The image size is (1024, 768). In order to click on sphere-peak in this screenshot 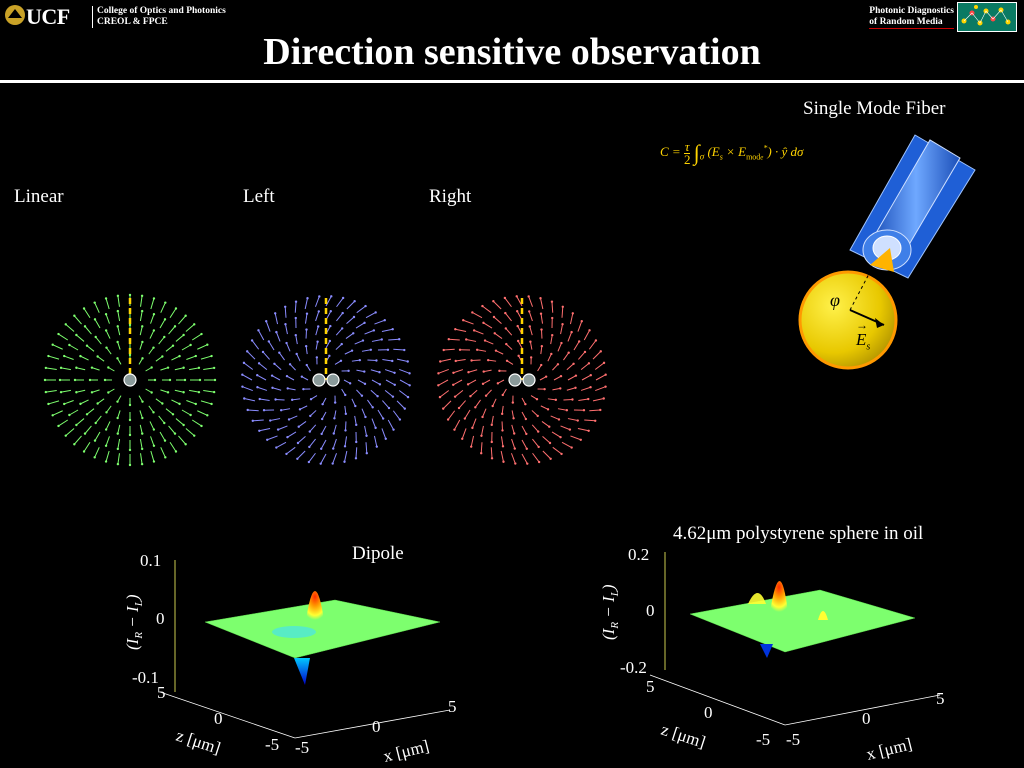, I will do `click(779, 596)`.